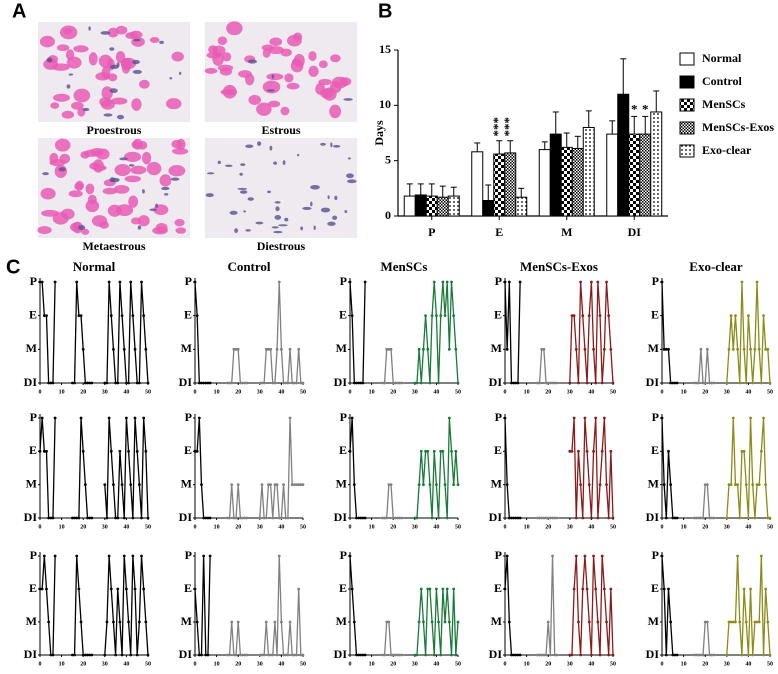 The image size is (778, 674). What do you see at coordinates (727, 150) in the screenshot?
I see `legend-label: Exo-clear` at bounding box center [727, 150].